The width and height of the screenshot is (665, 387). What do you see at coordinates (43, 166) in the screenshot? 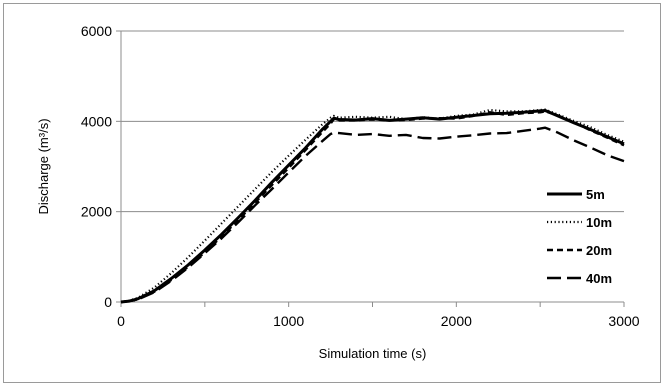
I see `y-axis-title: Discharge (m³/s)` at bounding box center [43, 166].